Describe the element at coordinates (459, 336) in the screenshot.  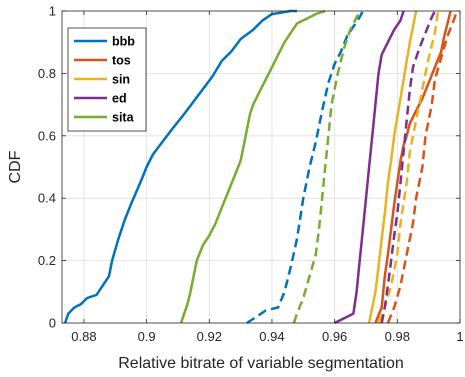
I see `x-tick-label: 1` at that location.